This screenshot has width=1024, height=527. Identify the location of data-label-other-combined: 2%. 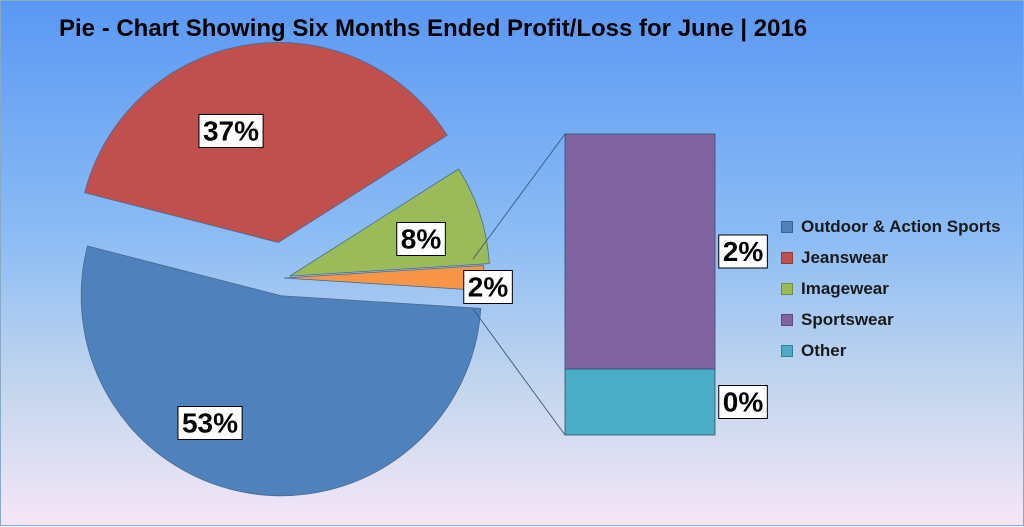
(488, 287).